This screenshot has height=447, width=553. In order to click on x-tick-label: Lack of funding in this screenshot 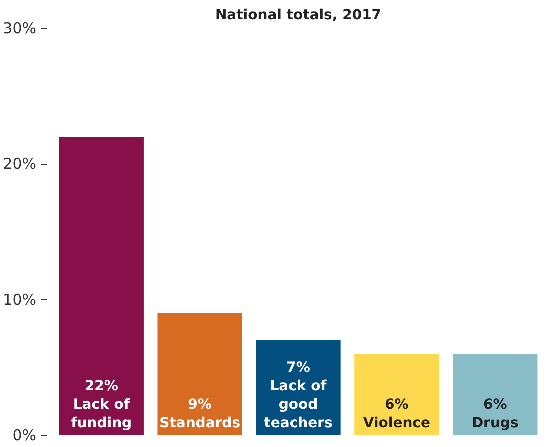, I will do `click(101, 414)`.